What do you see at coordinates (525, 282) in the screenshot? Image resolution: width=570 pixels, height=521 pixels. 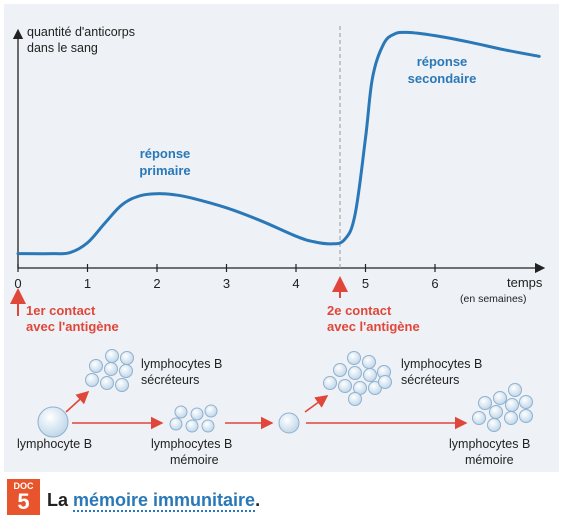 I see `x-axis-label: temps` at bounding box center [525, 282].